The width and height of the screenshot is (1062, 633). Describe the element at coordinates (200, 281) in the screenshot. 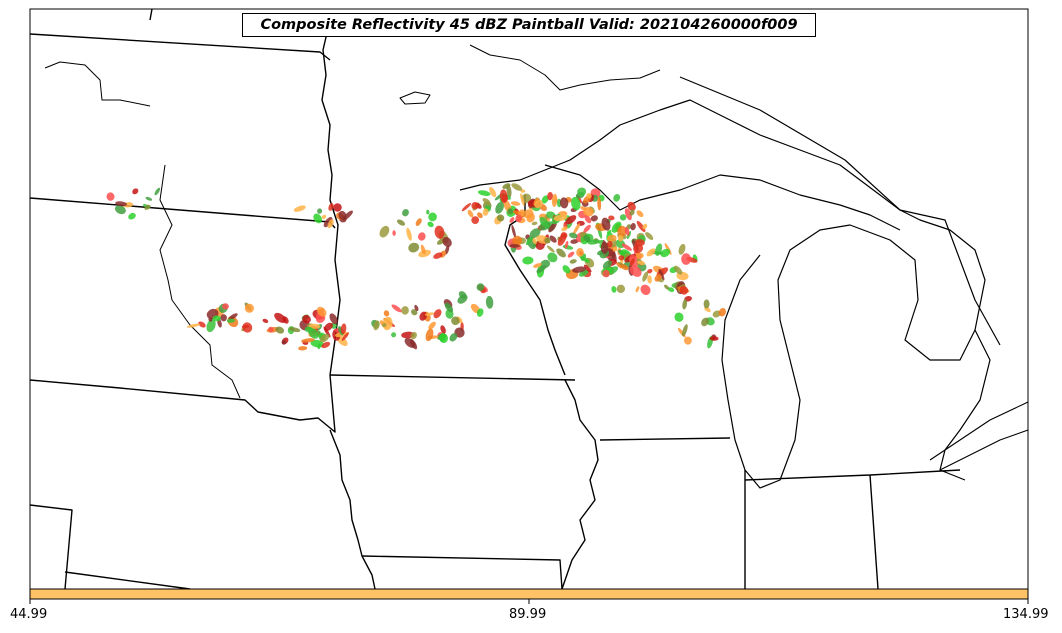

I see `missouri-river` at that location.